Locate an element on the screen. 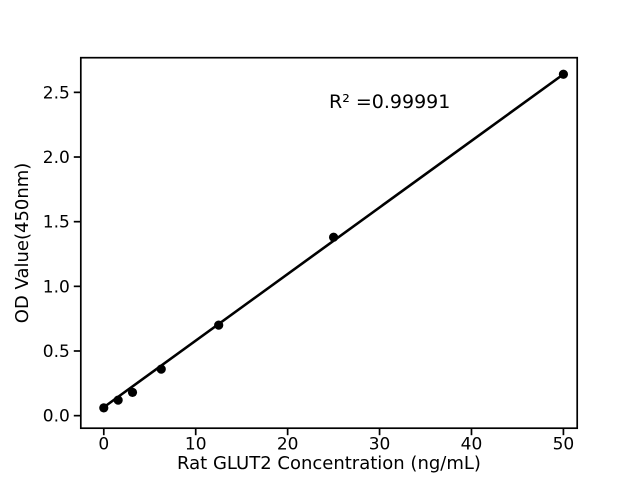 This screenshot has width=640, height=480. y-tick-label: 2.0 is located at coordinates (56, 158).